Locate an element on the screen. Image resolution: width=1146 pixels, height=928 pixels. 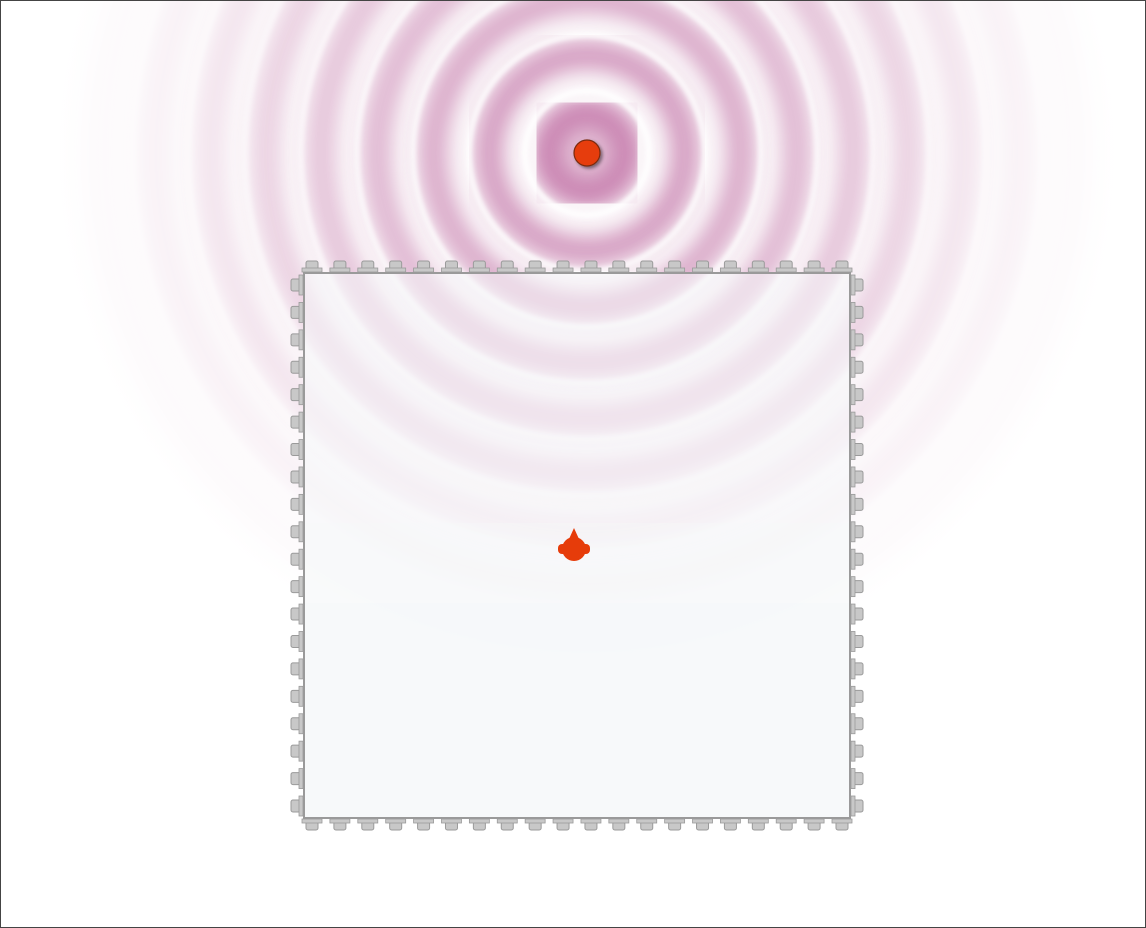
wave-source-icon is located at coordinates (587, 153).